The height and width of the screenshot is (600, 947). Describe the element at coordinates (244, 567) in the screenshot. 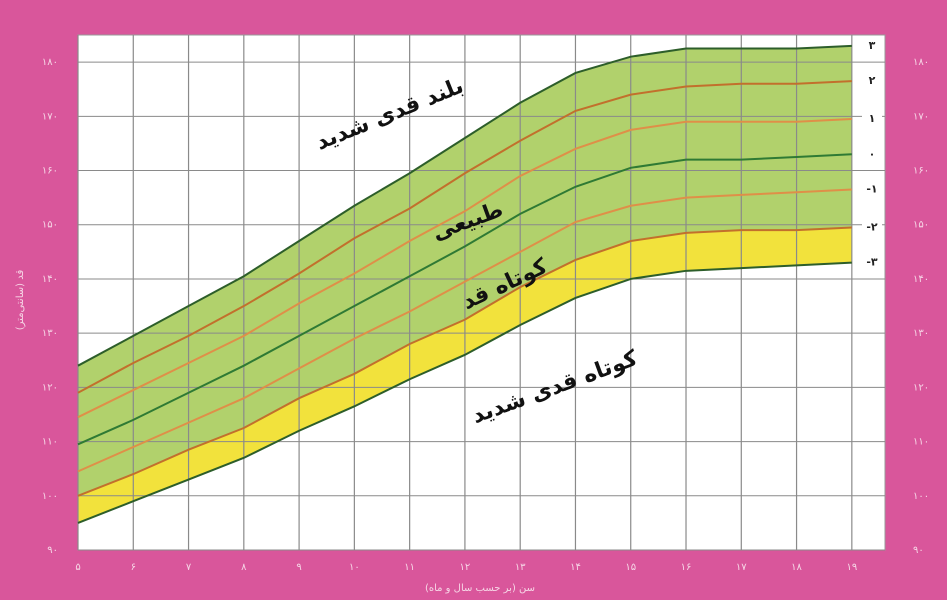

I see `x-tick-label: ۸` at that location.